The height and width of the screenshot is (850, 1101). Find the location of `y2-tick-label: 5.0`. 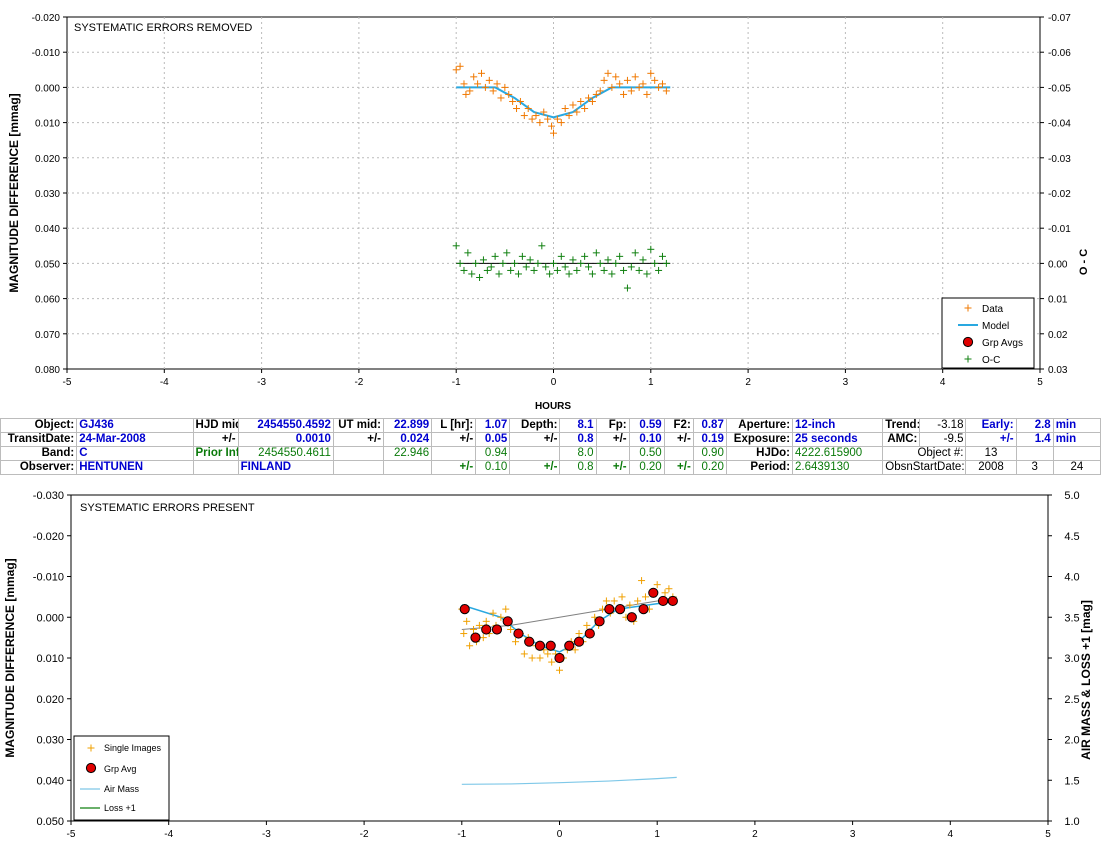

y2-tick-label: 5.0 is located at coordinates (1071, 496).